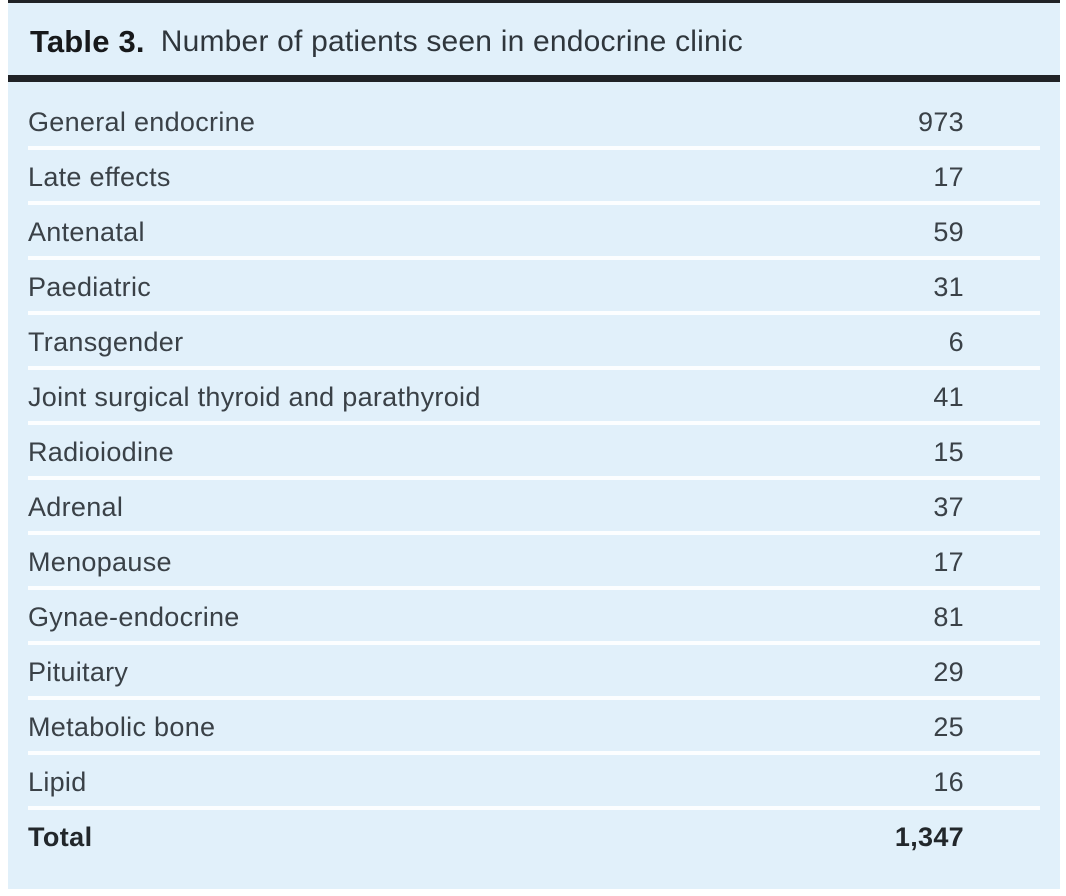  I want to click on table-row: Late effects 17, so click(534, 177).